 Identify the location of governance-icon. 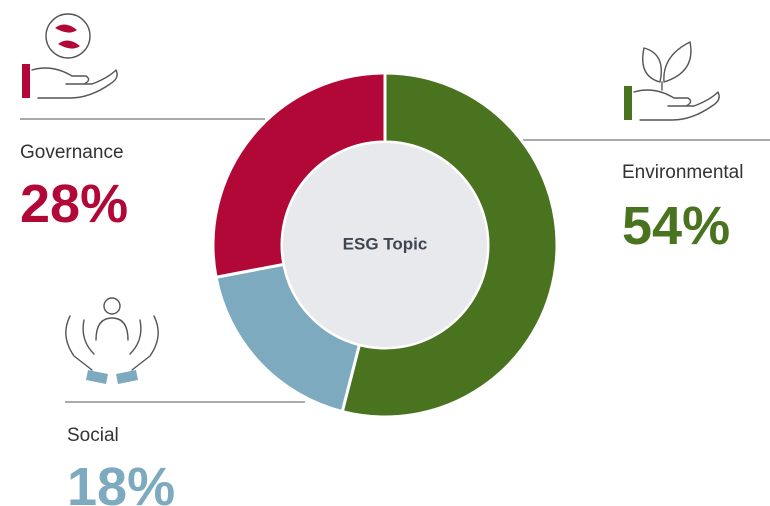
(70, 56).